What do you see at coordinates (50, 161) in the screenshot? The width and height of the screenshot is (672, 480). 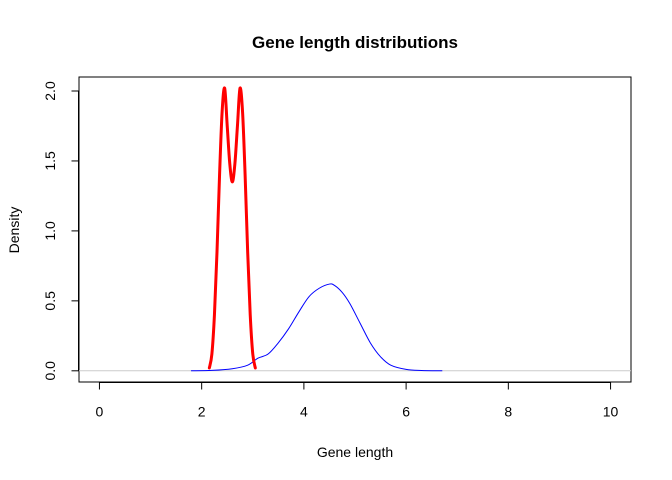 I see `y-tick-label: 1.5` at bounding box center [50, 161].